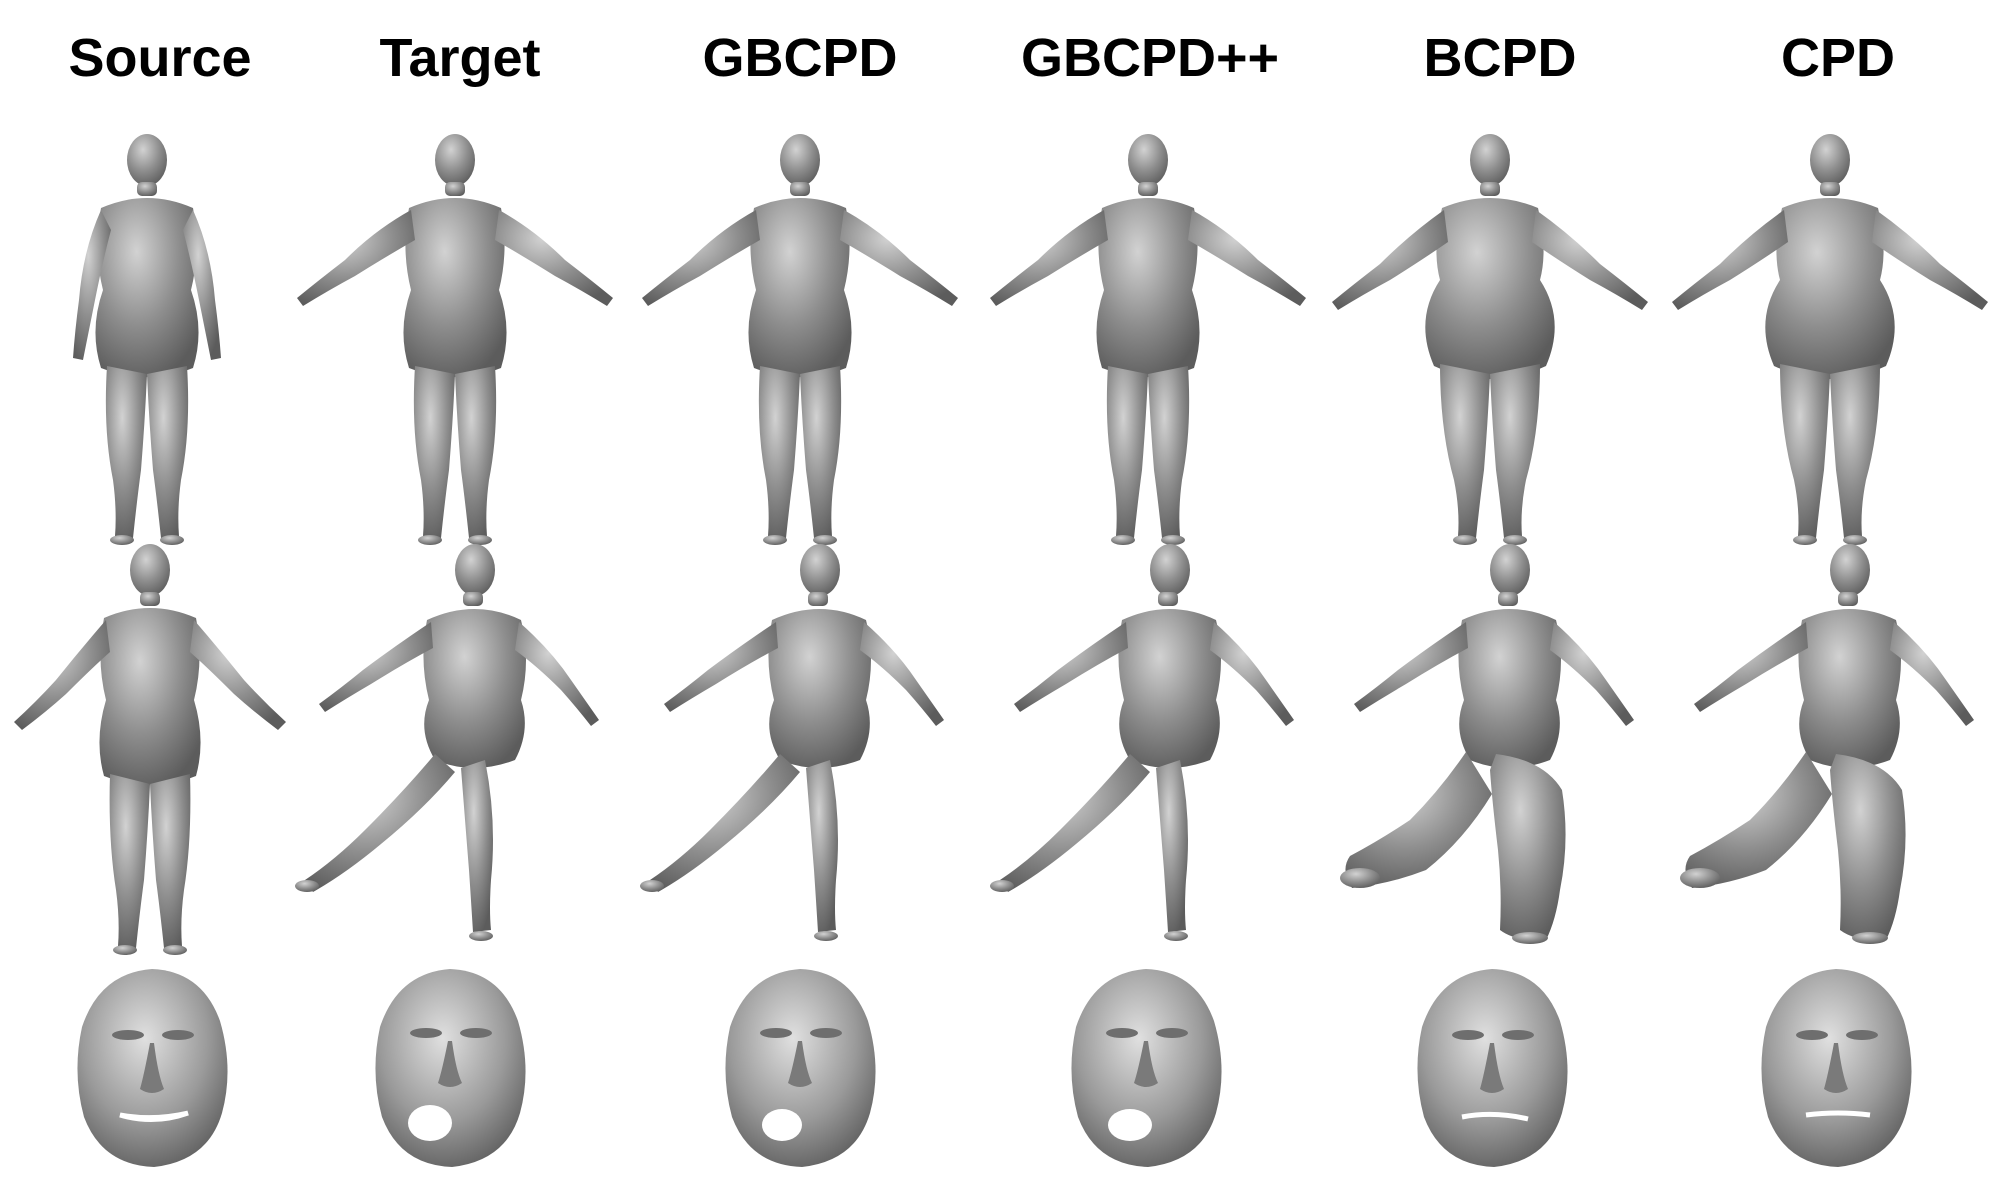 This screenshot has height=1200, width=2000. I want to click on mesh-row1-gbcpd-plus-plus, so click(1148, 340).